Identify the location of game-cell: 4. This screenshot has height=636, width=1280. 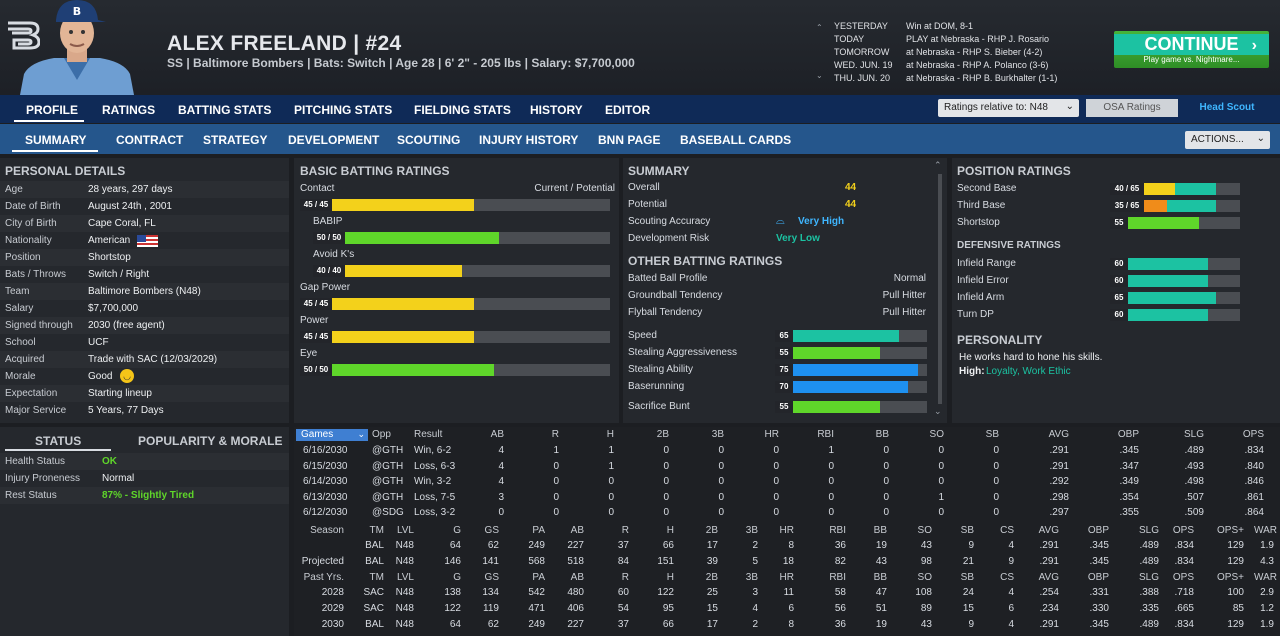
(501, 450).